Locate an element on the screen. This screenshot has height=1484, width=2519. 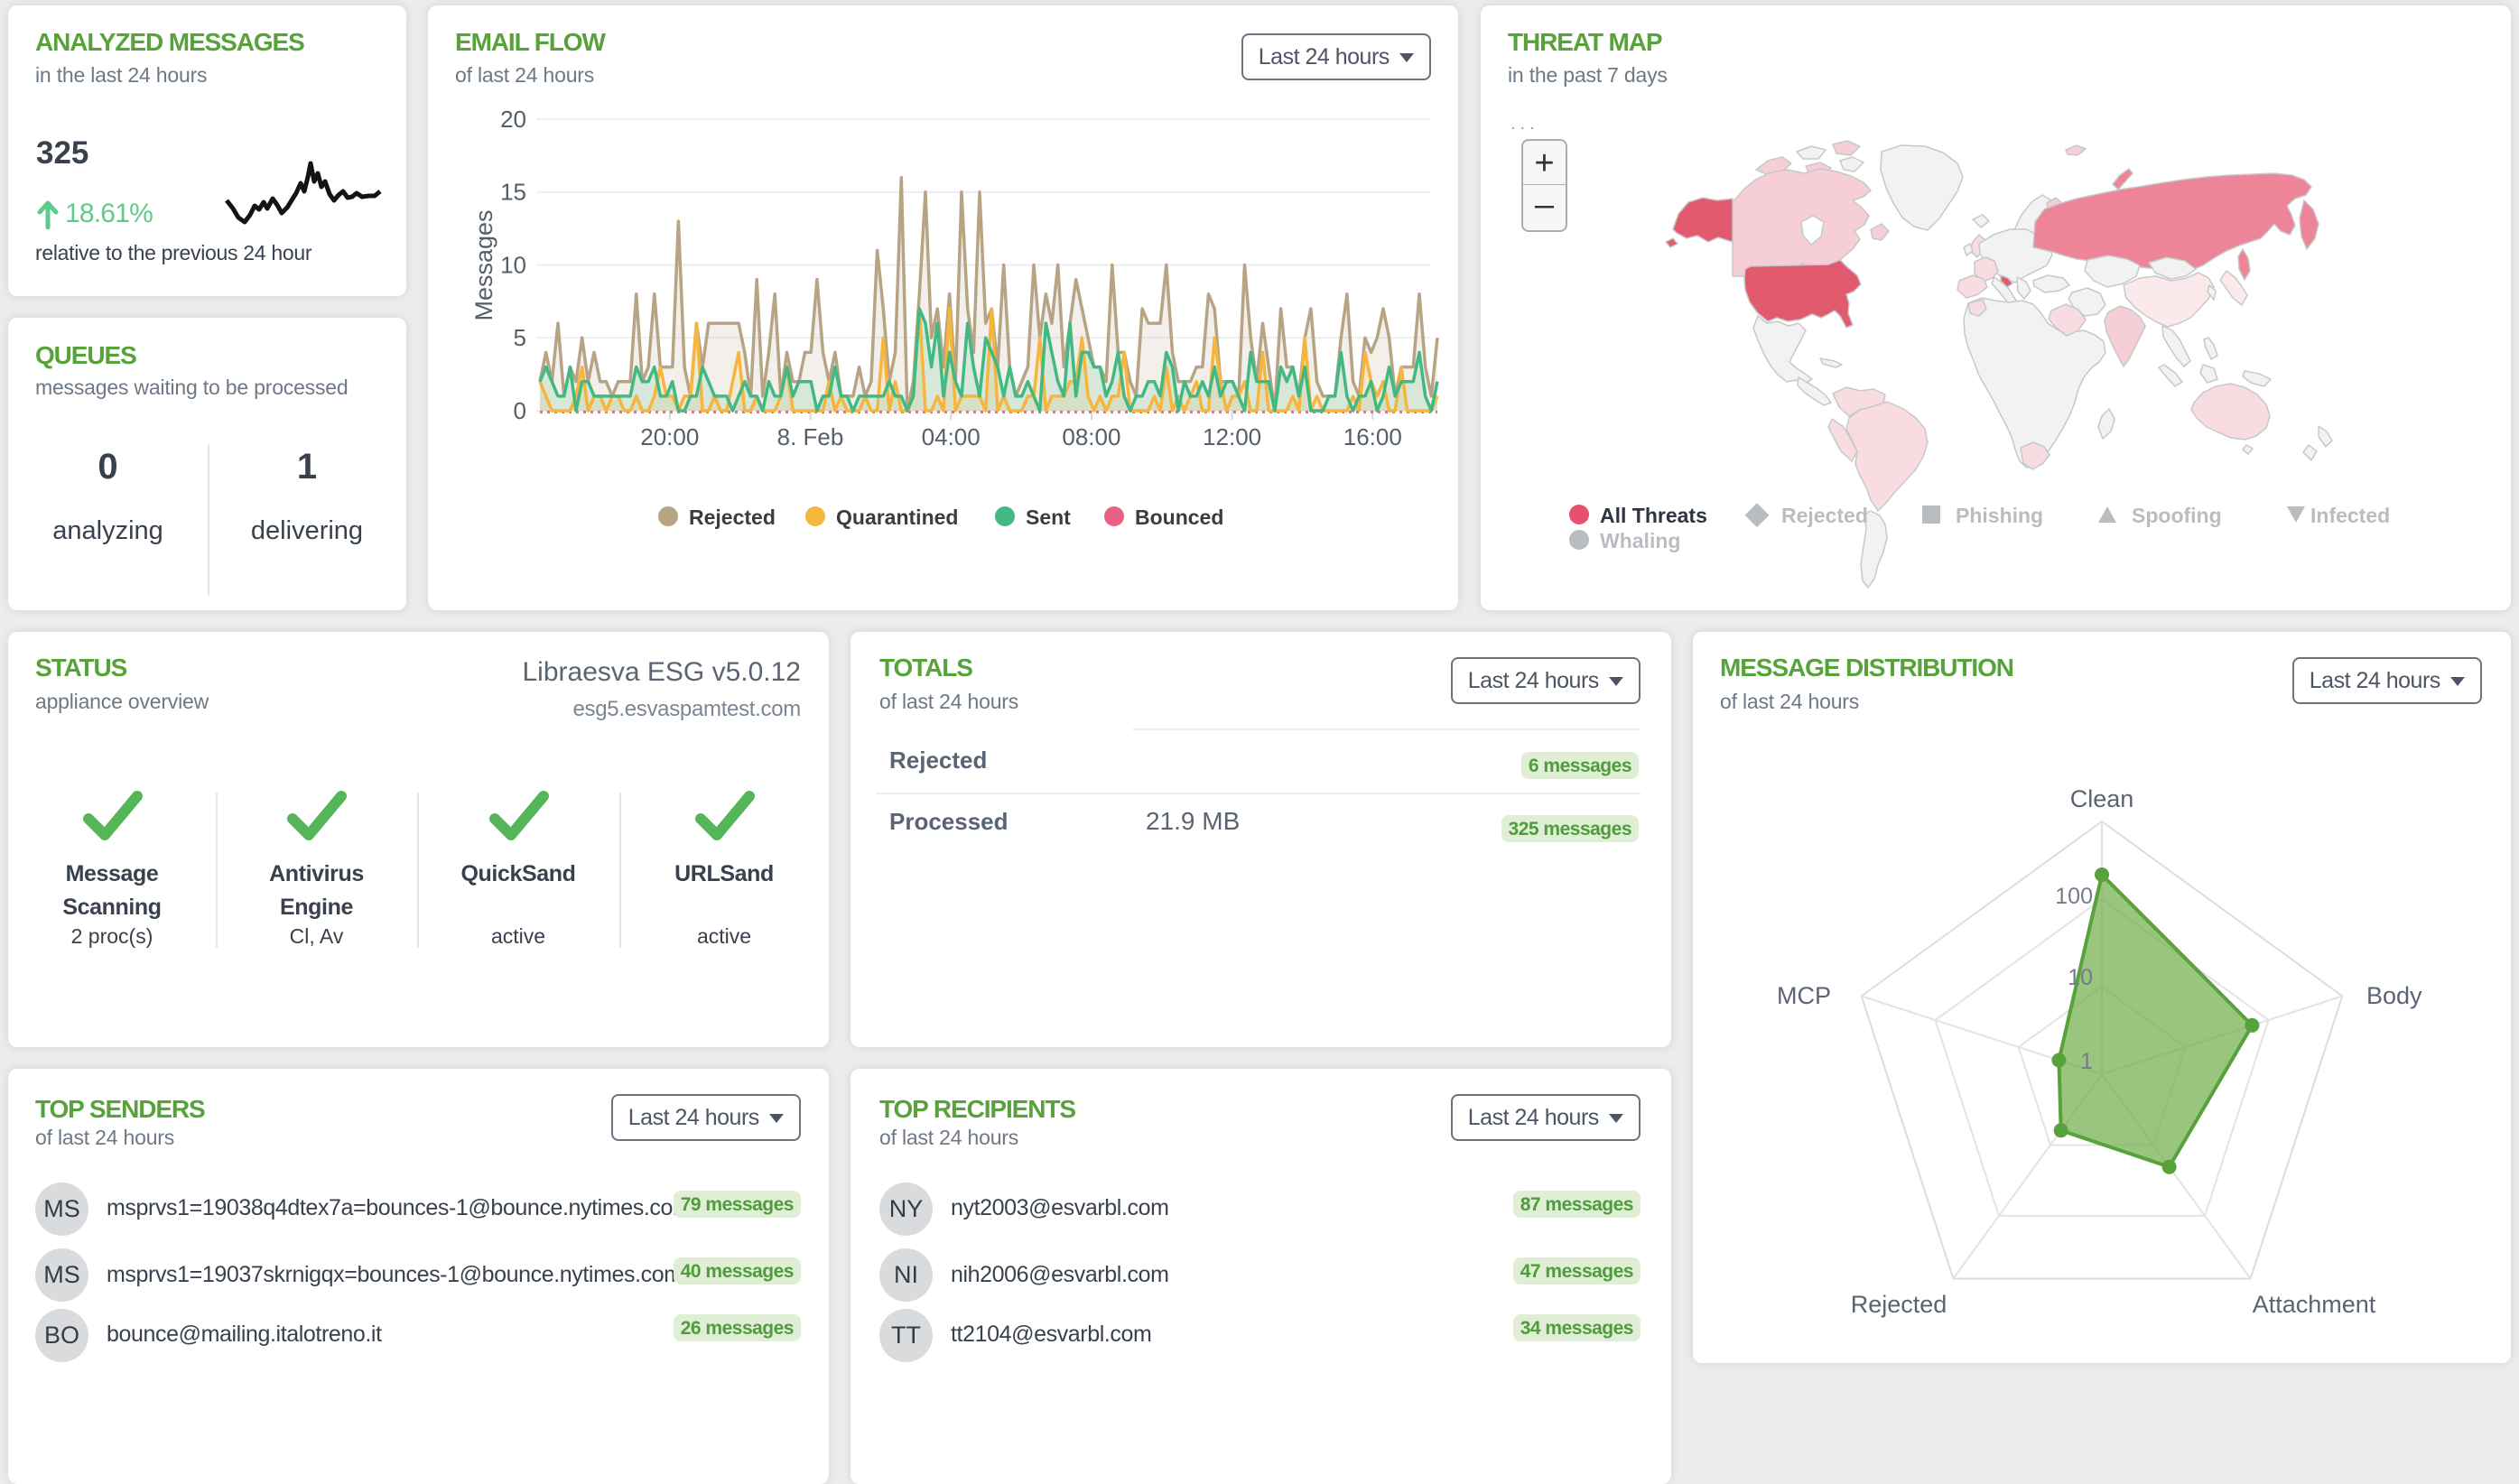
svg-text: Bounced is located at coordinates (1179, 517).